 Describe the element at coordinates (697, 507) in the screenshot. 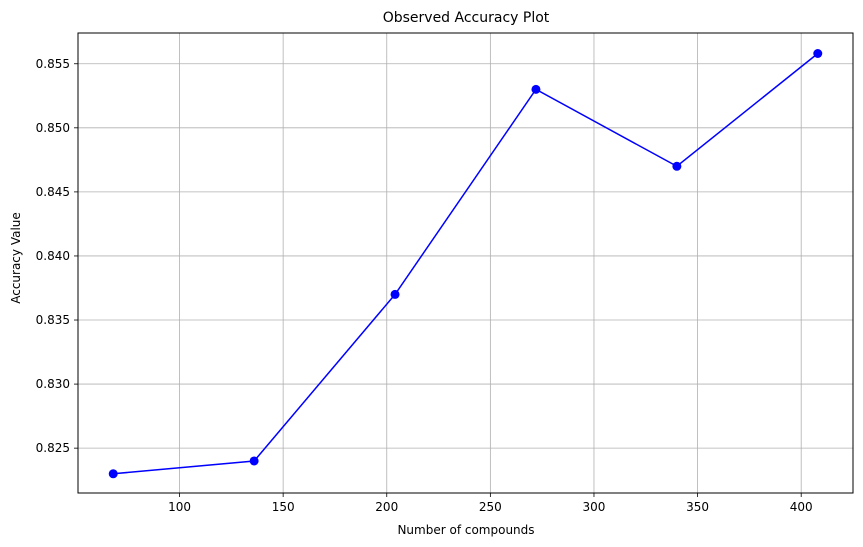

I see `x-tick-label: 350` at that location.